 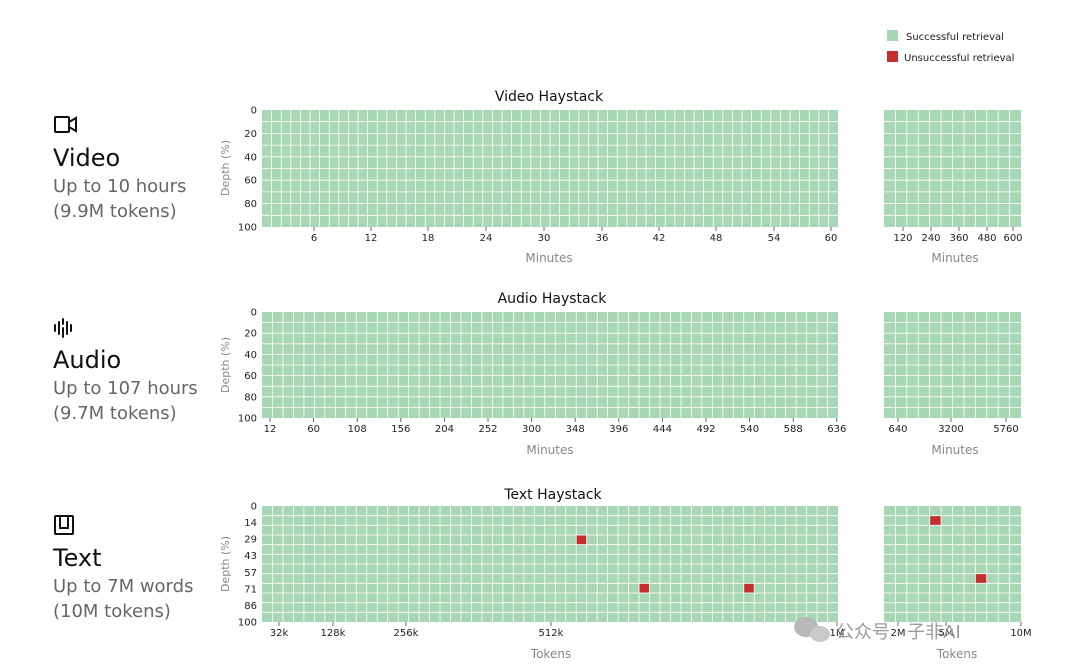 I want to click on y-tick-label: 86, so click(x=250, y=606).